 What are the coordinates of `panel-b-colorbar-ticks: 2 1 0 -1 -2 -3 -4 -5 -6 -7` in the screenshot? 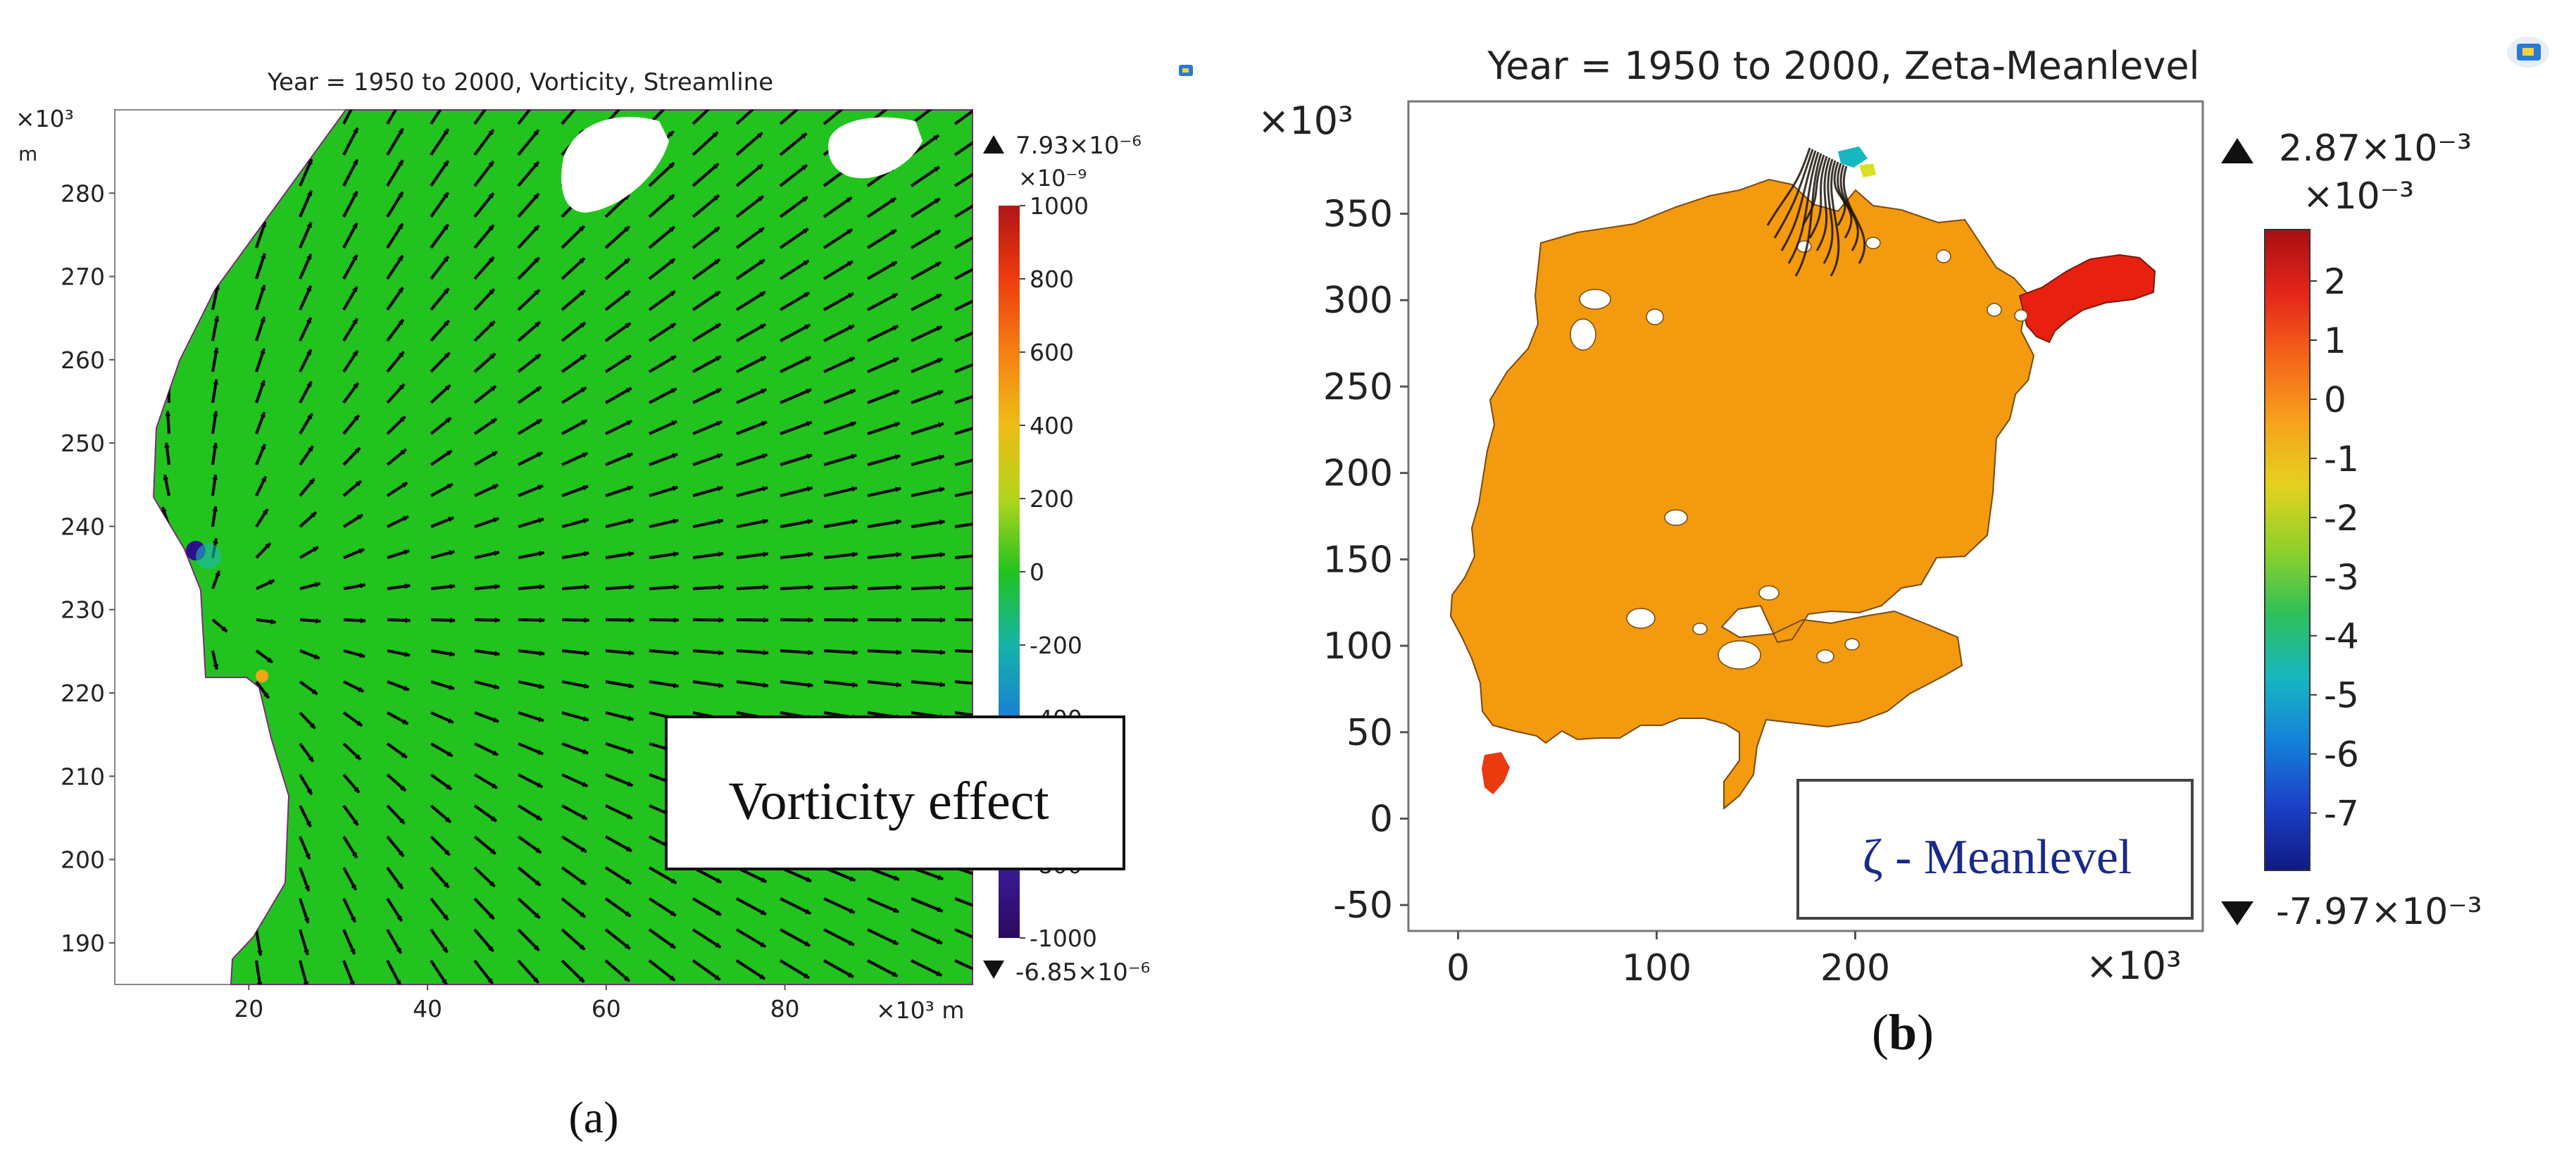 It's located at (2334, 548).